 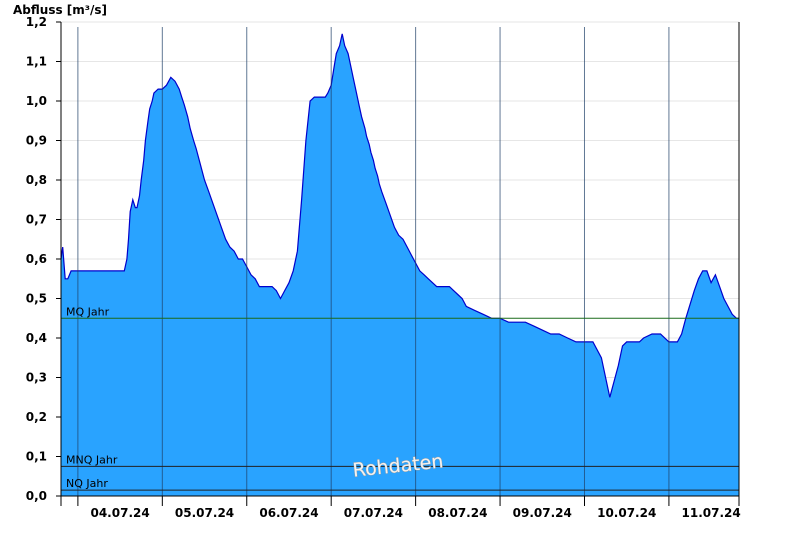 I want to click on reference-line-label: MNQ Jahr, so click(x=92, y=459).